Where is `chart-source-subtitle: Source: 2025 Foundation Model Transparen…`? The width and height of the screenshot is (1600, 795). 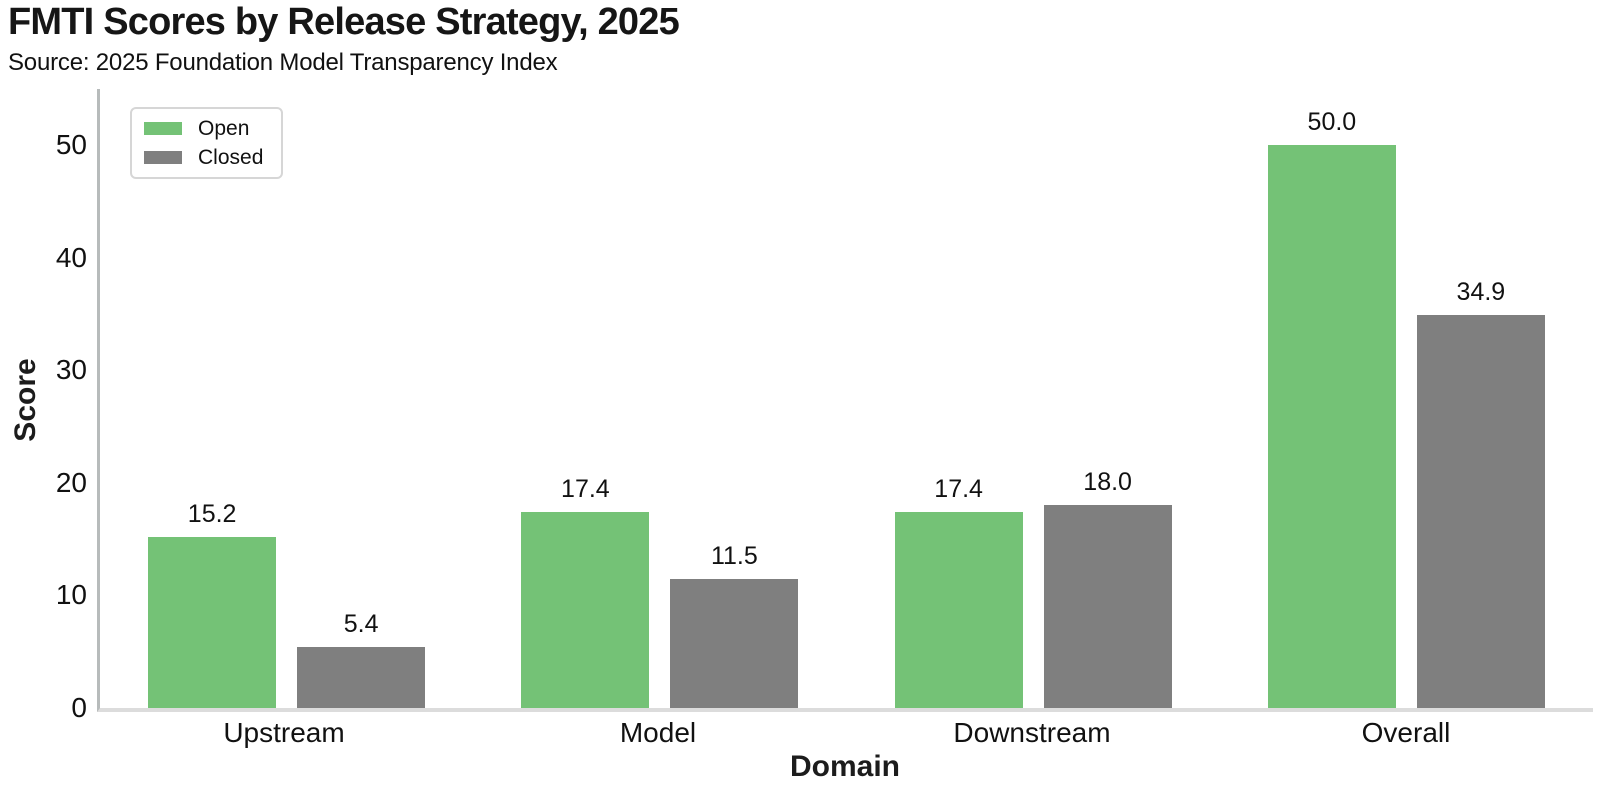 chart-source-subtitle: Source: 2025 Foundation Model Transparen… is located at coordinates (283, 62).